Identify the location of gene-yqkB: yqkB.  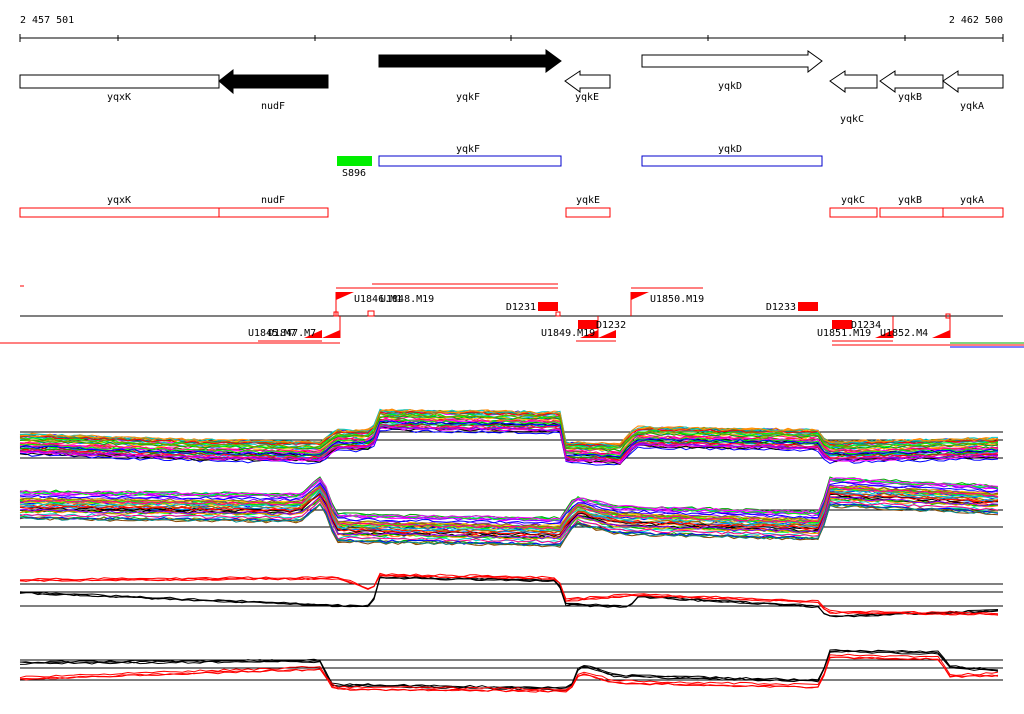
(911, 86).